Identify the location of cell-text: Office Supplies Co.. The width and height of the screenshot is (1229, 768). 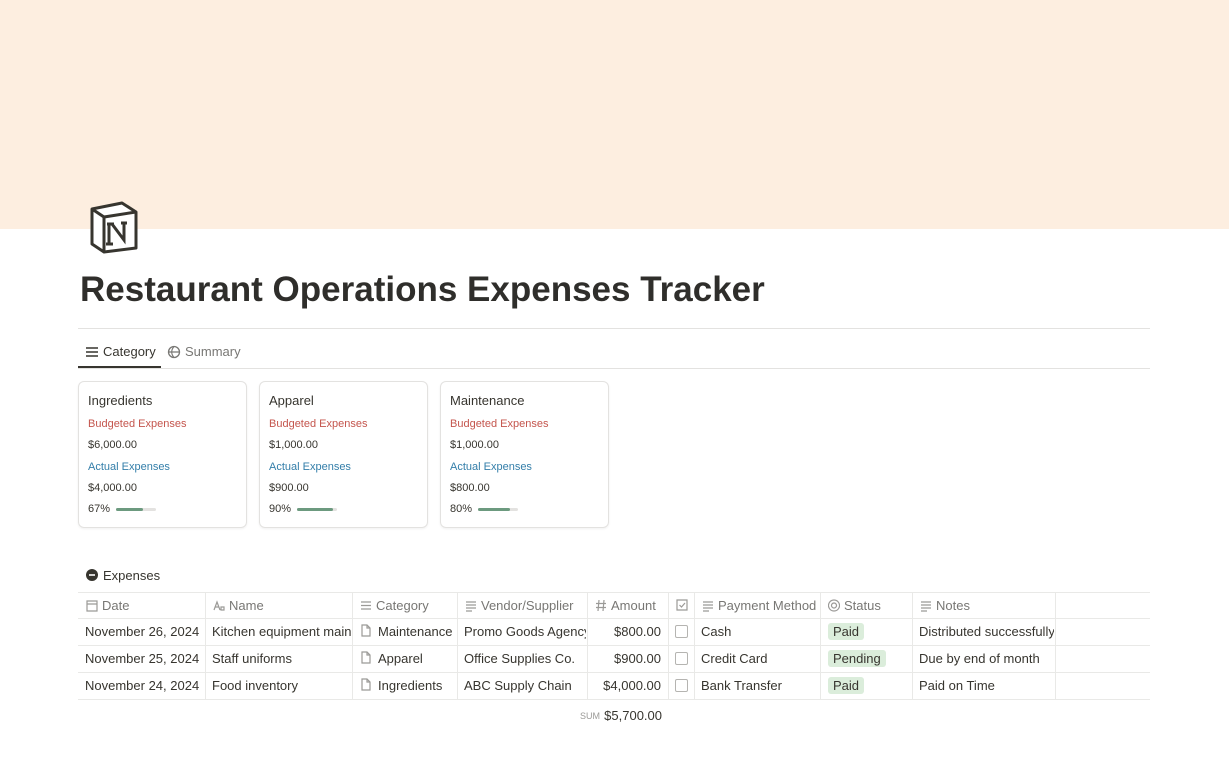
(520, 658).